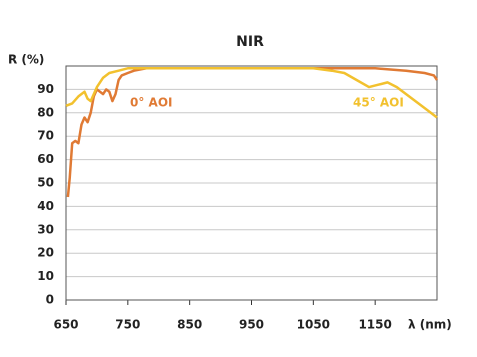 This screenshot has width=477, height=357. Describe the element at coordinates (45, 229) in the screenshot. I see `y-tick-label: 30` at that location.